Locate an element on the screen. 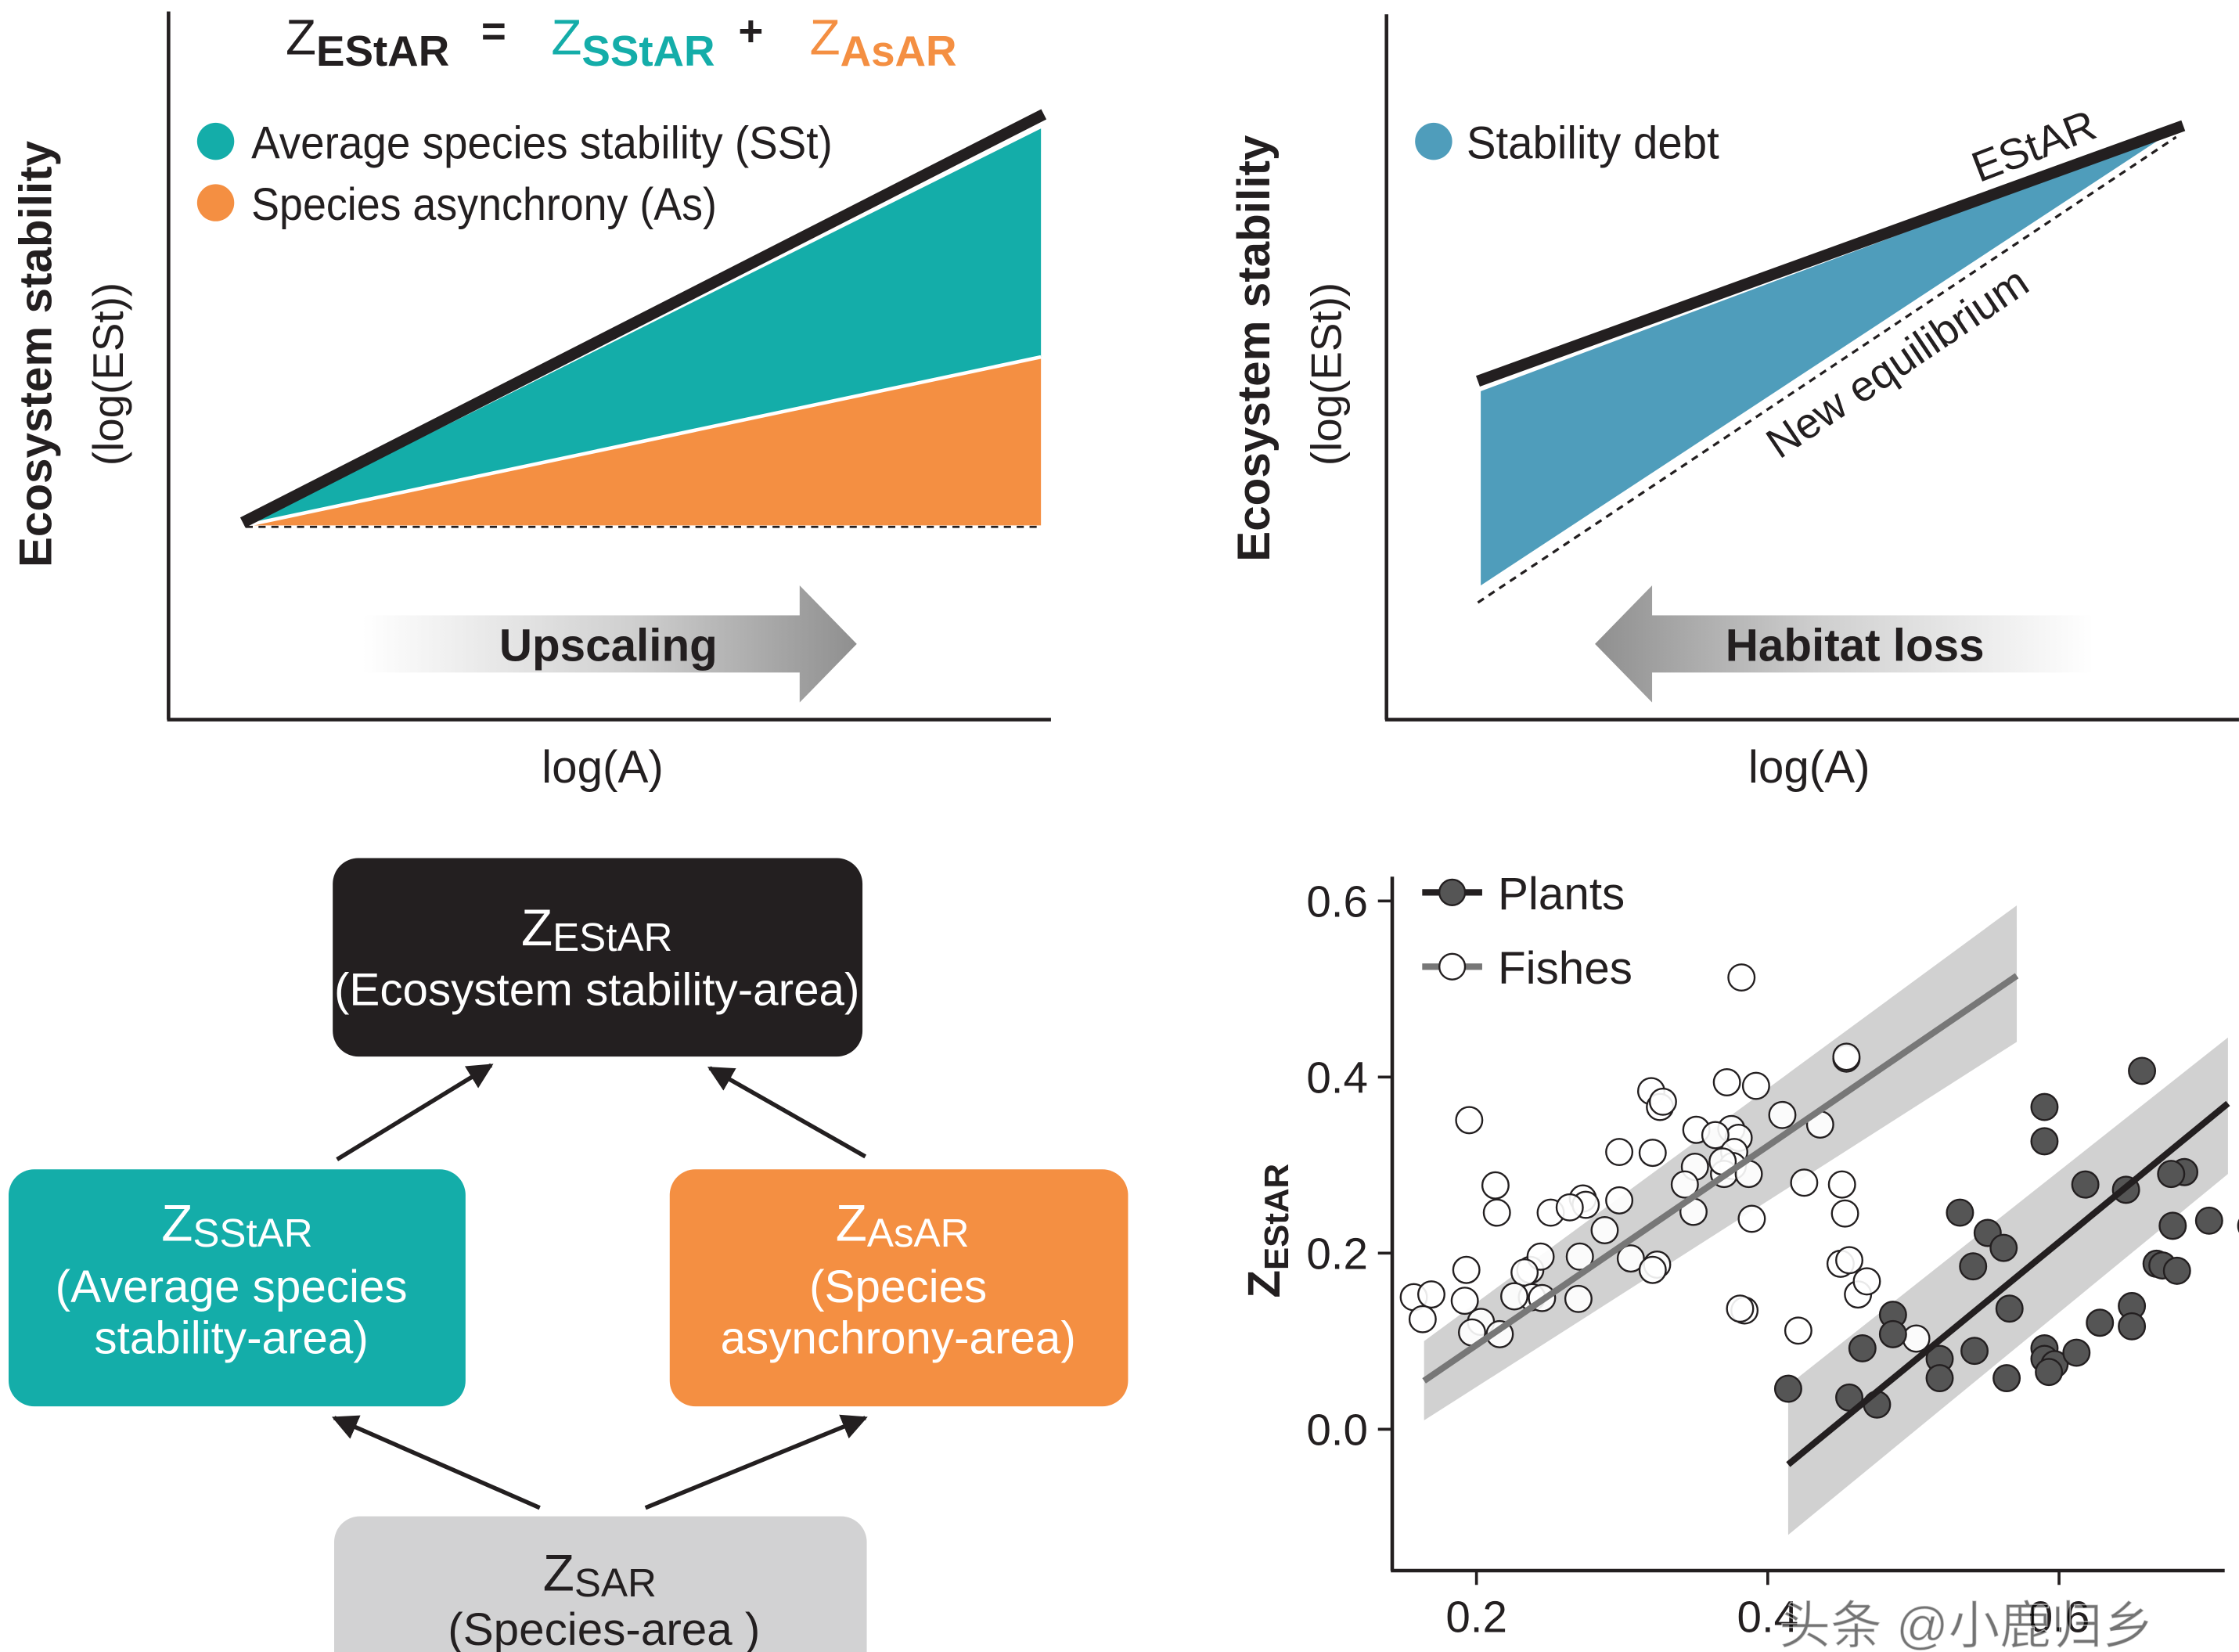  legend-debt-swatch is located at coordinates (1433, 141).